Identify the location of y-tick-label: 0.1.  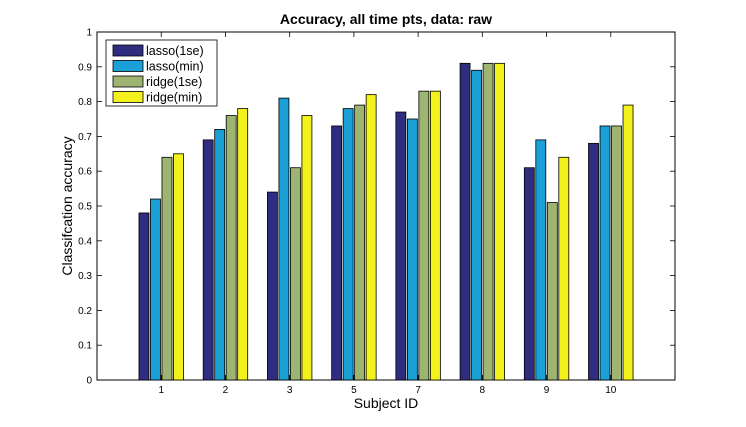
(85, 346).